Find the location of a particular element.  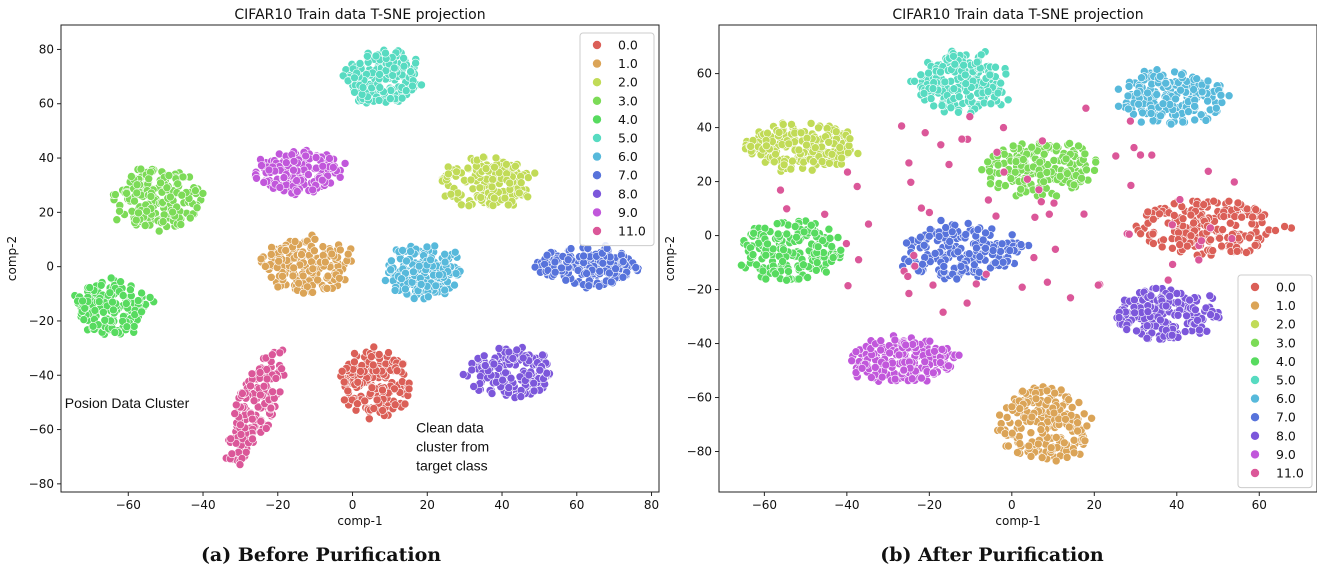

x-tick-label: 20 is located at coordinates (427, 505).